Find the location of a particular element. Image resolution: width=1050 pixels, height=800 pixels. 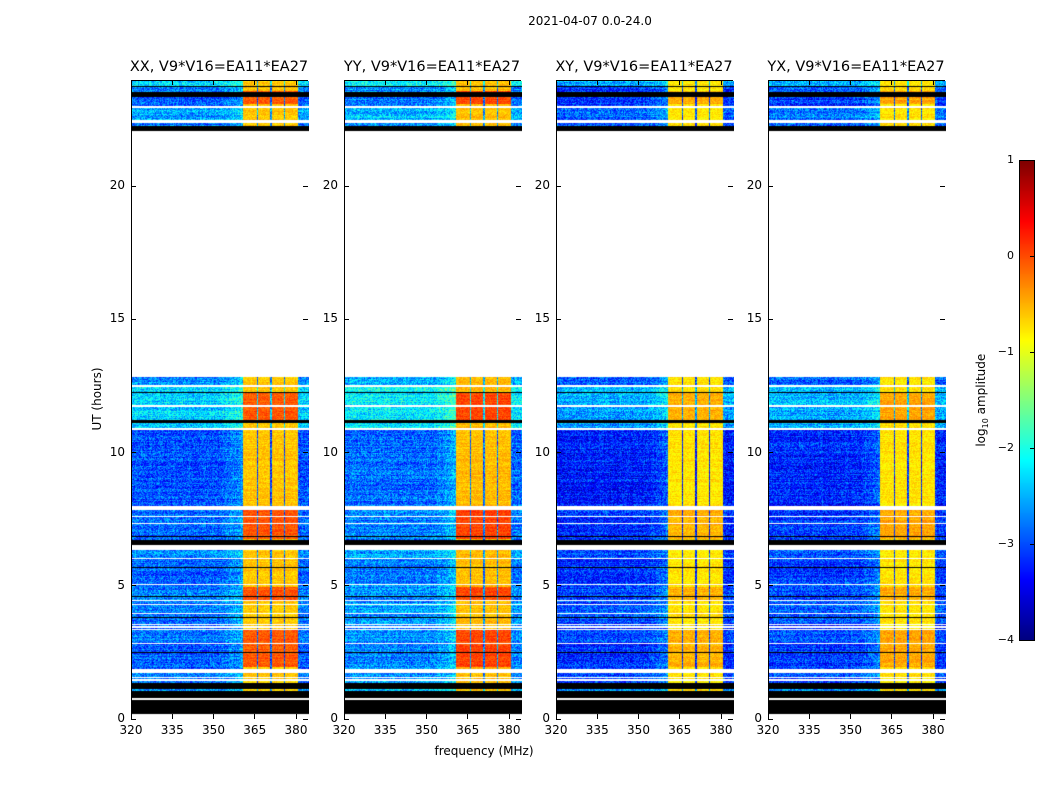

colorbar is located at coordinates (1027, 400).